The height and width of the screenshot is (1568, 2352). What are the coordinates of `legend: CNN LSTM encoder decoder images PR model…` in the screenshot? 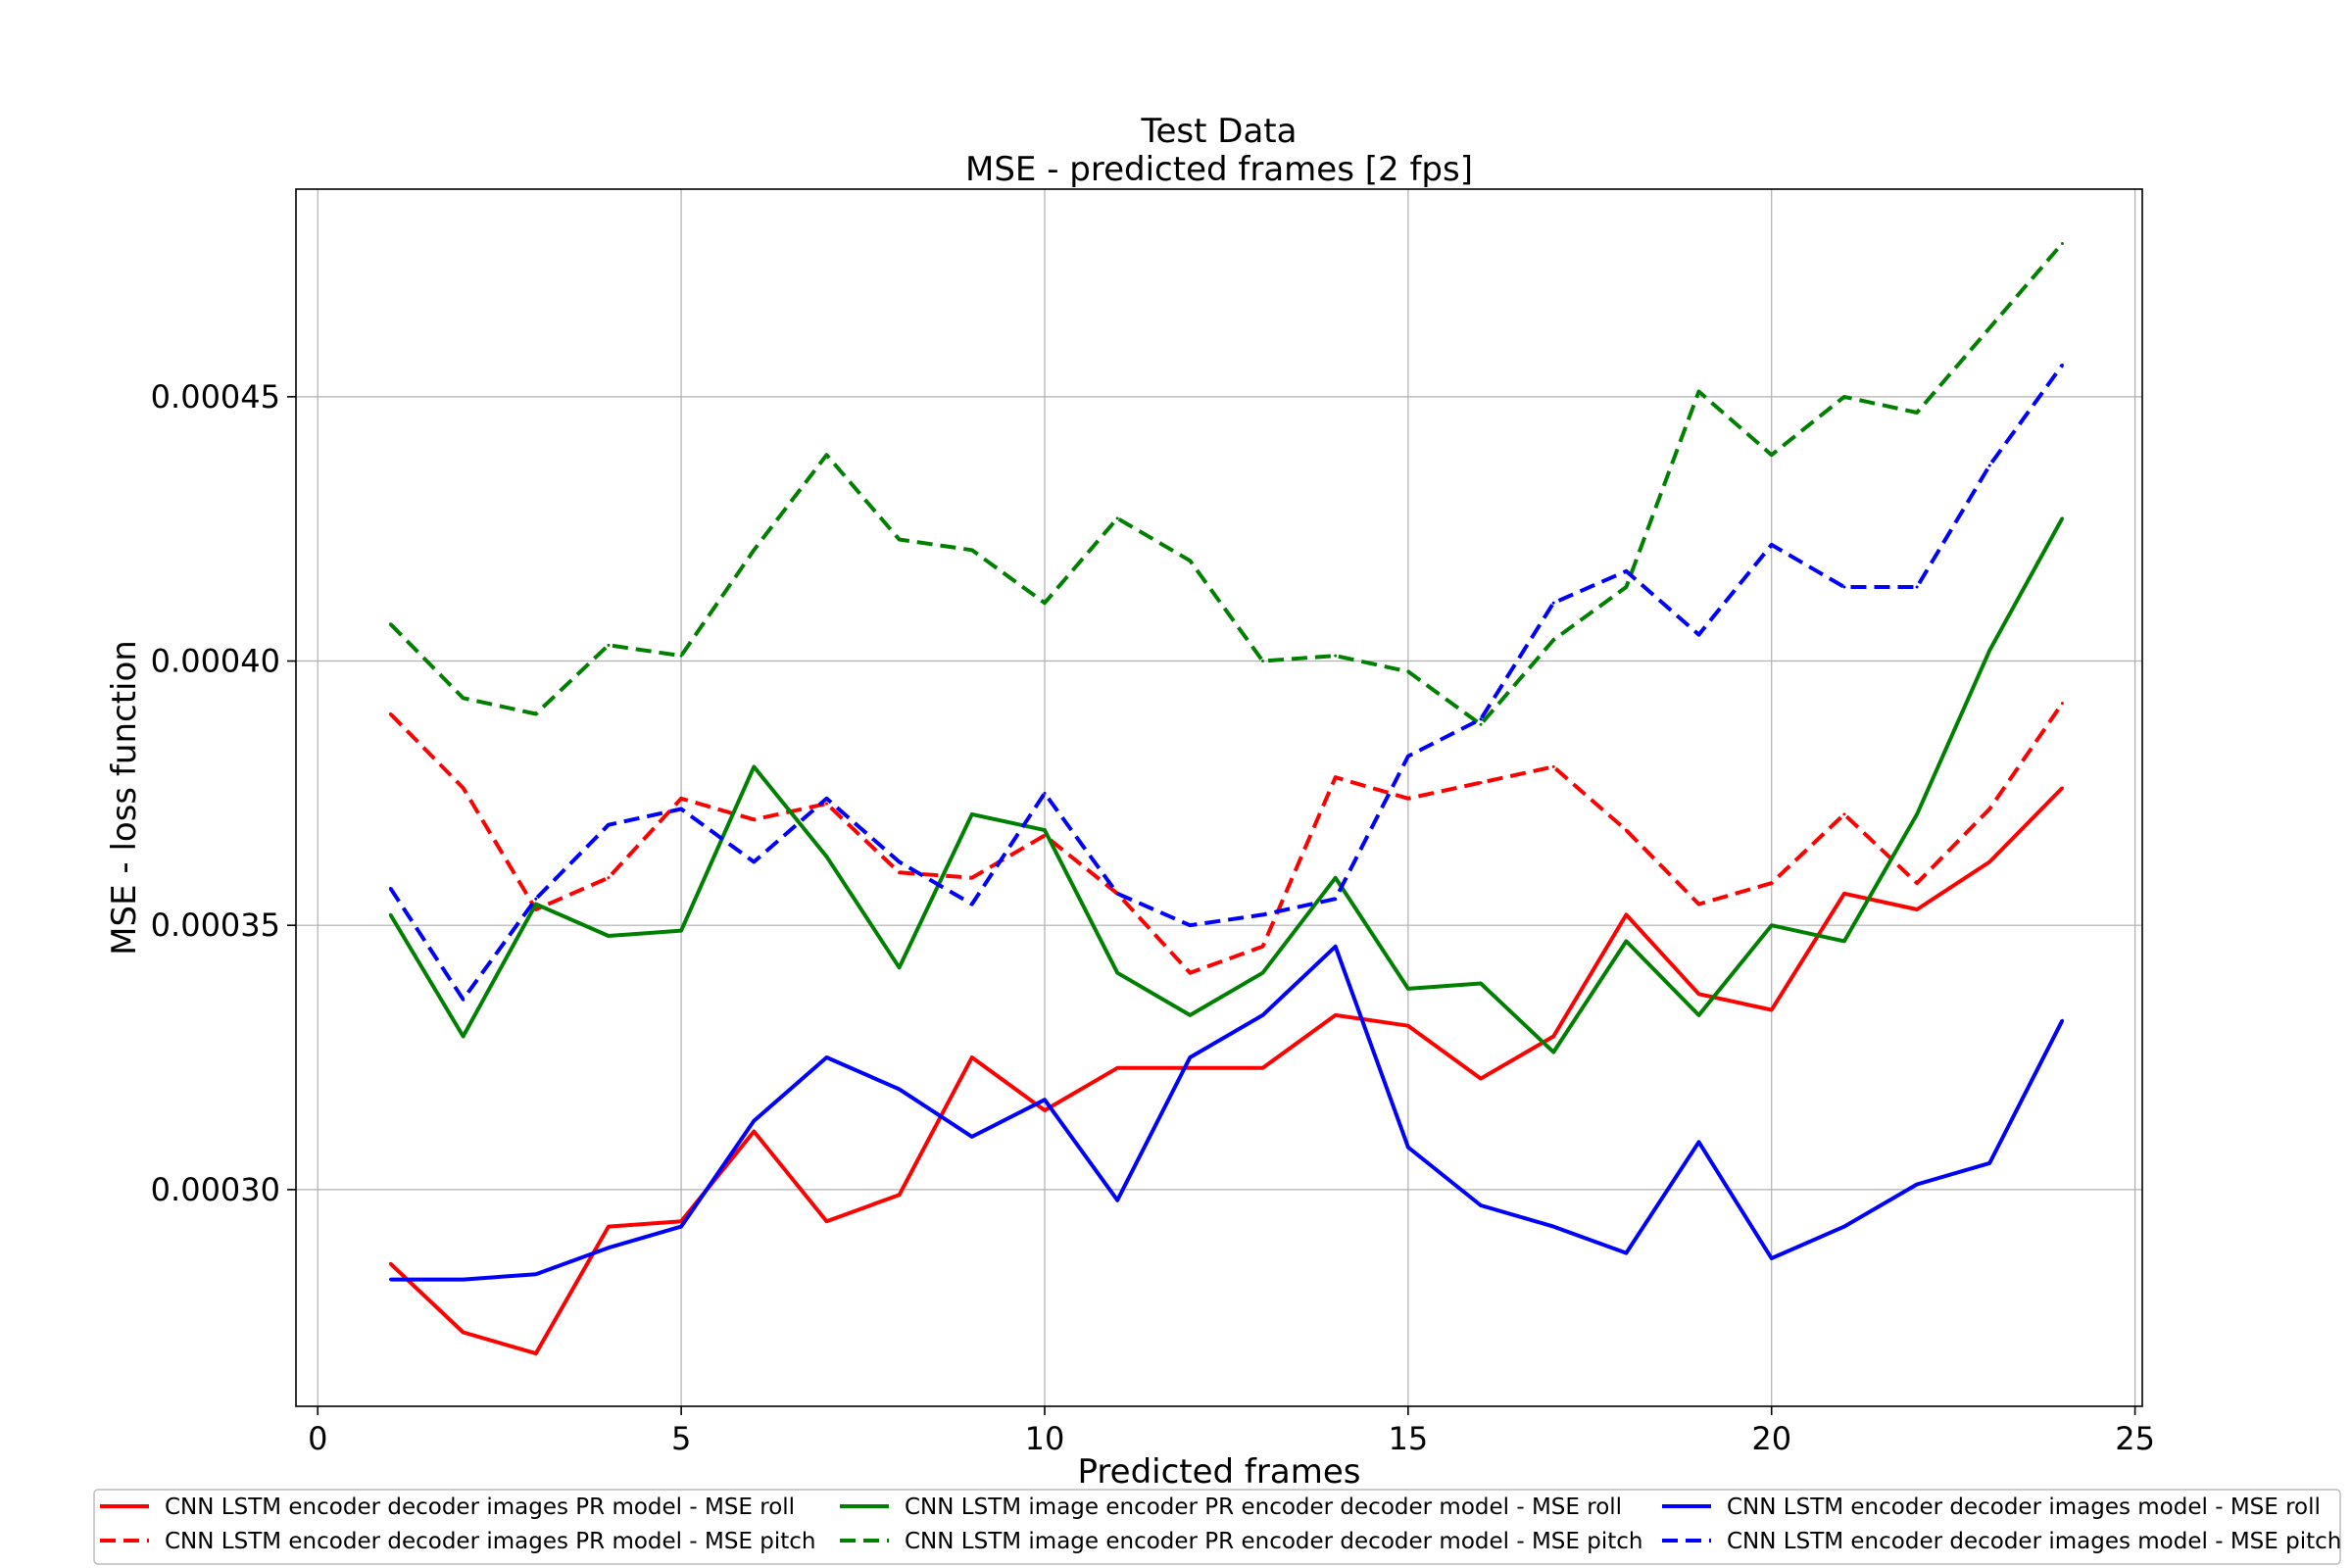 It's located at (1217, 1527).